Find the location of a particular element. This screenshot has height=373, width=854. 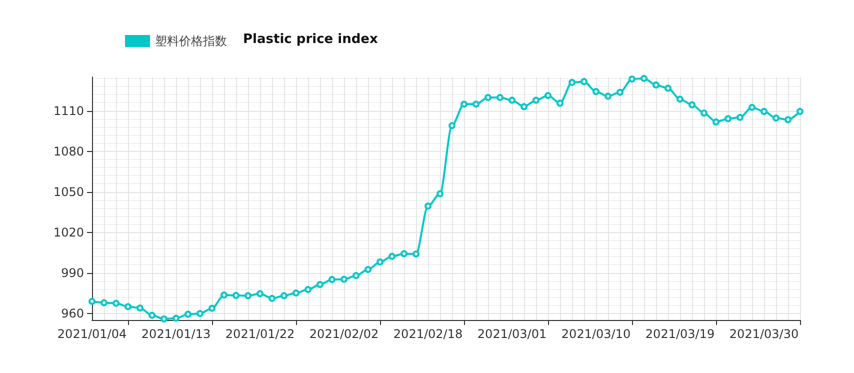

x-tick-label: 2021/03/30 is located at coordinates (764, 334).